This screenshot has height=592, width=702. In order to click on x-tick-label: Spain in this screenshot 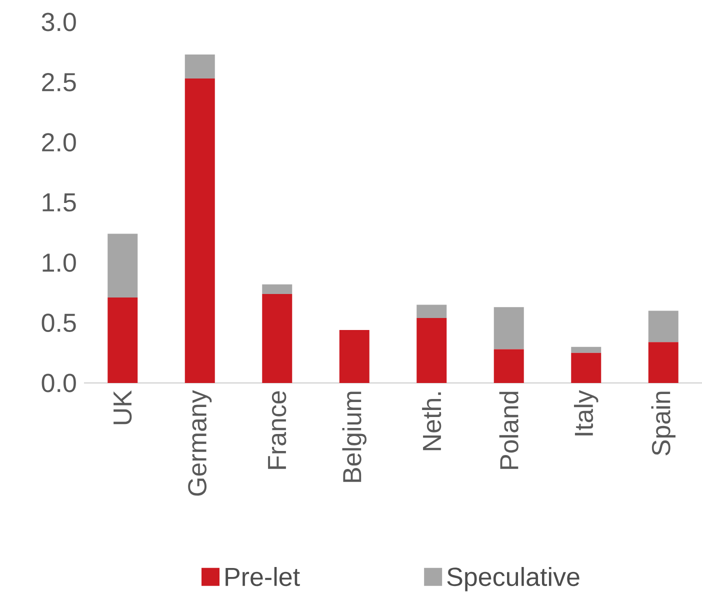, I will do `click(663, 424)`.